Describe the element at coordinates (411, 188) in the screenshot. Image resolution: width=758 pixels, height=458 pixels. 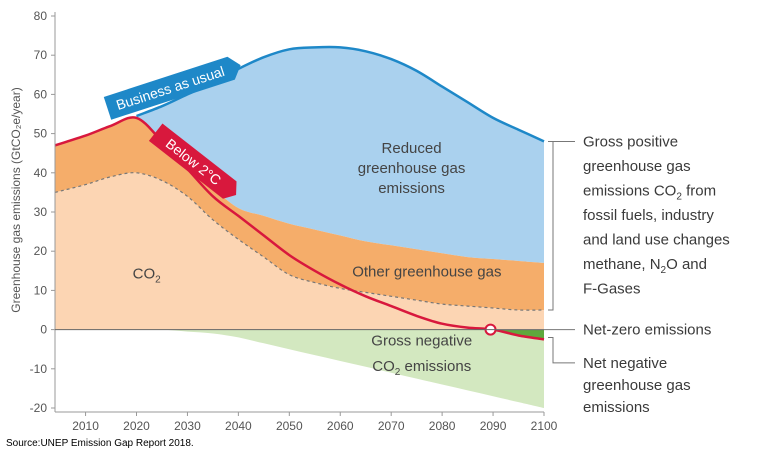
I see `label-reduced-emissions: emissions` at that location.